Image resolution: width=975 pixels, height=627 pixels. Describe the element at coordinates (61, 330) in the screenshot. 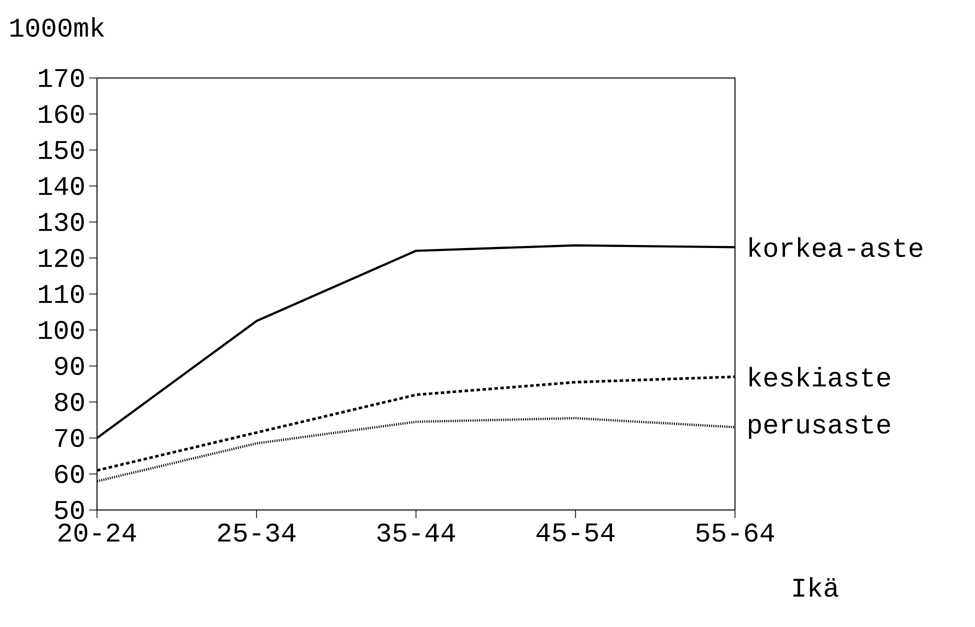

I see `y-tick-label: 100` at that location.